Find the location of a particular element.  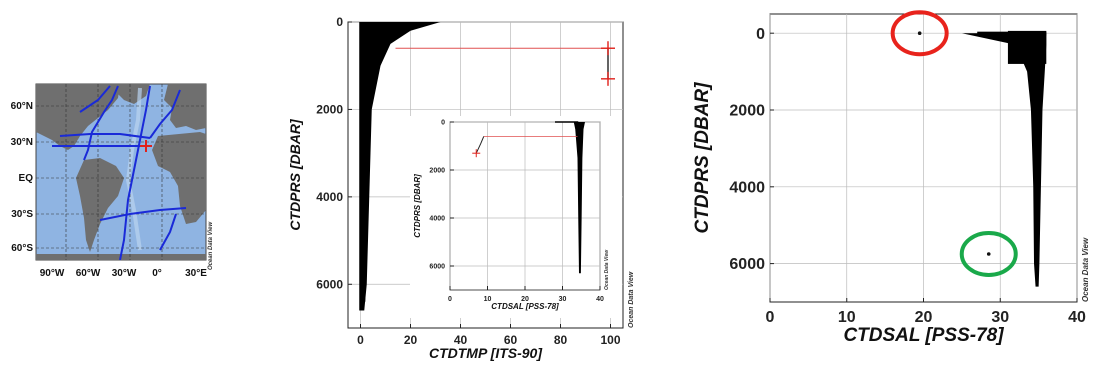

red-highlight-circle is located at coordinates (919, 33).